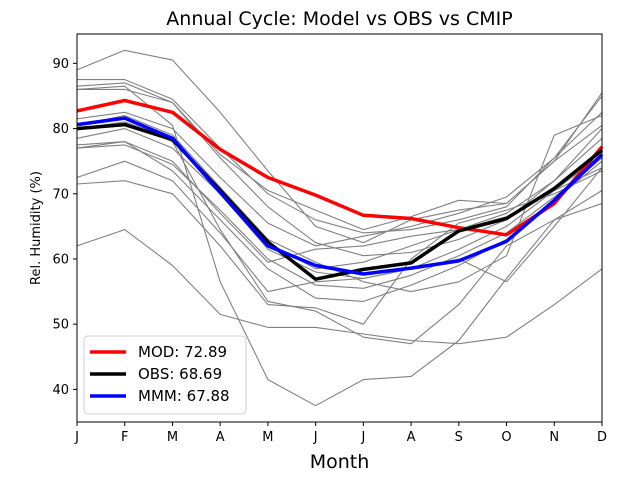  What do you see at coordinates (64, 227) in the screenshot?
I see `y-axis: 40 50 60 70 80 90` at bounding box center [64, 227].